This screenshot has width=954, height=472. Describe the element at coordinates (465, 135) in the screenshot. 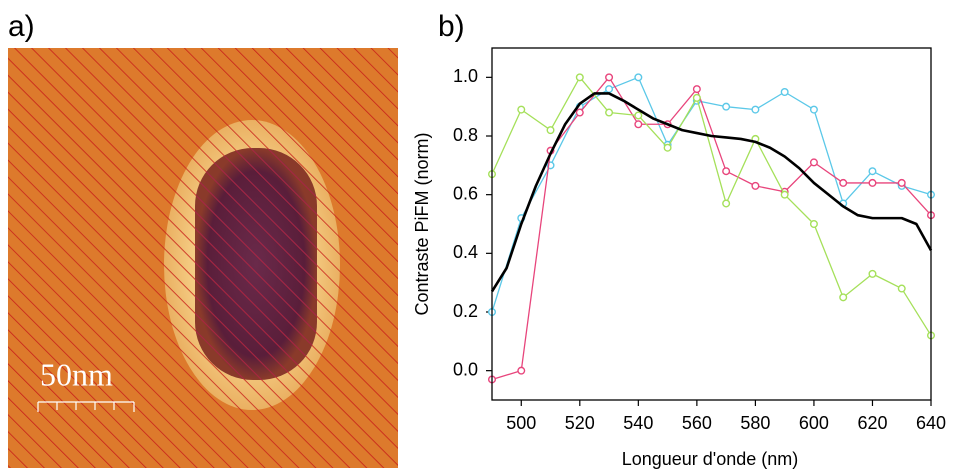

I see `y-tick-label: 0.8` at that location.